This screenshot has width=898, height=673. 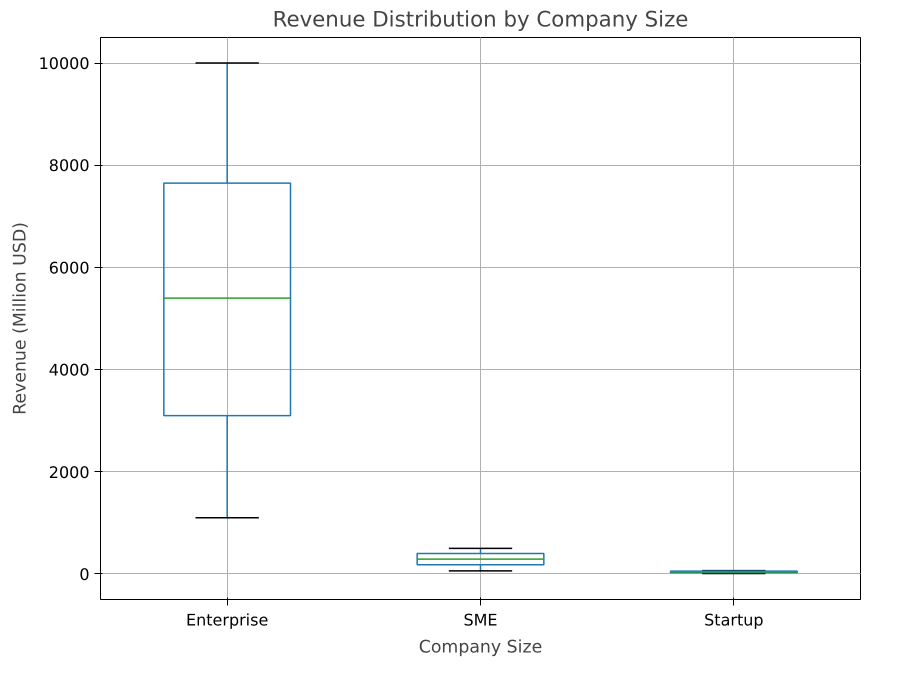 What do you see at coordinates (69, 268) in the screenshot?
I see `y-tick-label: 6000` at bounding box center [69, 268].